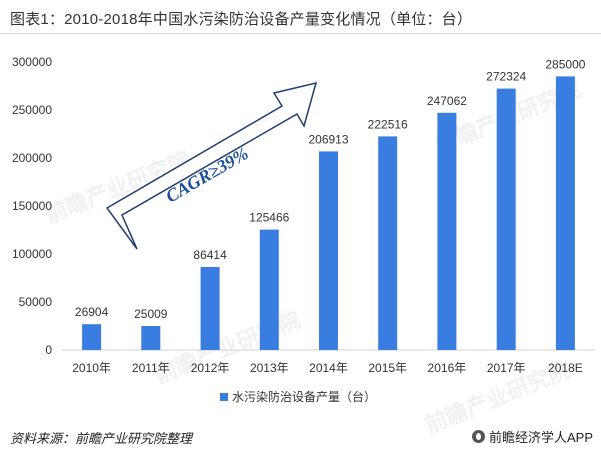 The height and width of the screenshot is (452, 601). What do you see at coordinates (447, 368) in the screenshot?
I see `x-tick-label: 2016年` at bounding box center [447, 368].